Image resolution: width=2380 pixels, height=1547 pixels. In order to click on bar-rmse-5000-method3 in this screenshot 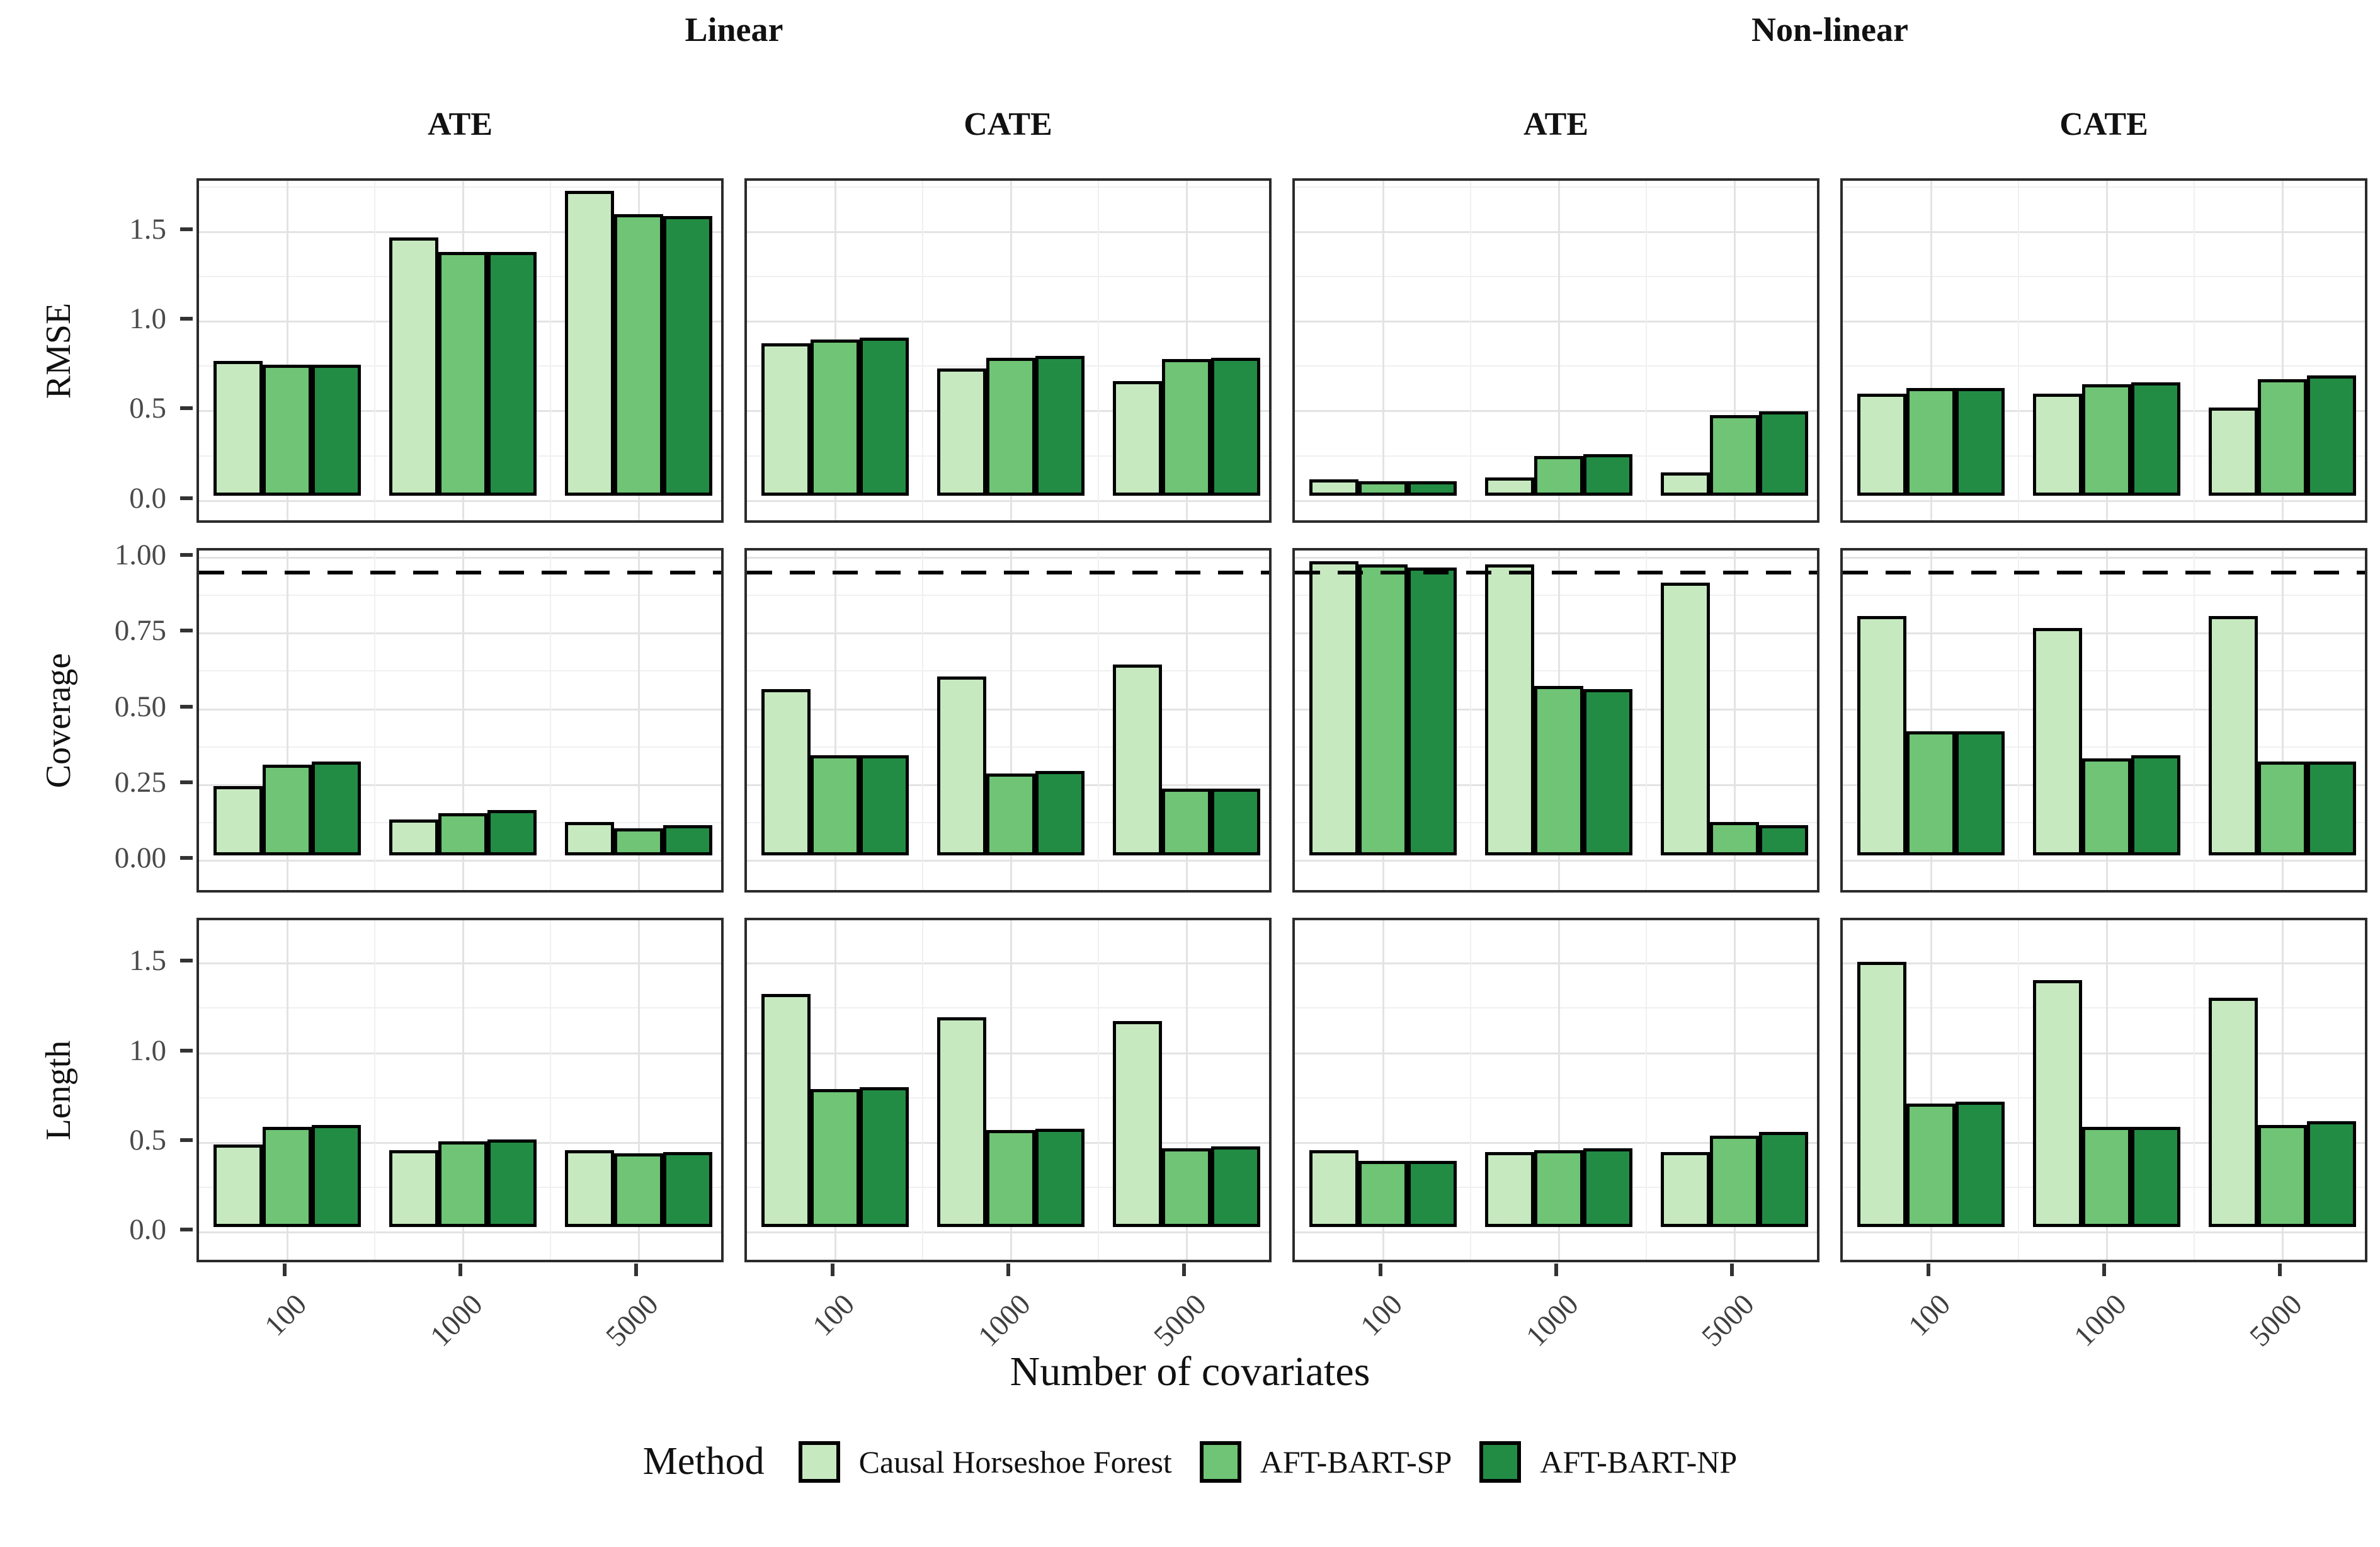, I will do `click(1783, 453)`.